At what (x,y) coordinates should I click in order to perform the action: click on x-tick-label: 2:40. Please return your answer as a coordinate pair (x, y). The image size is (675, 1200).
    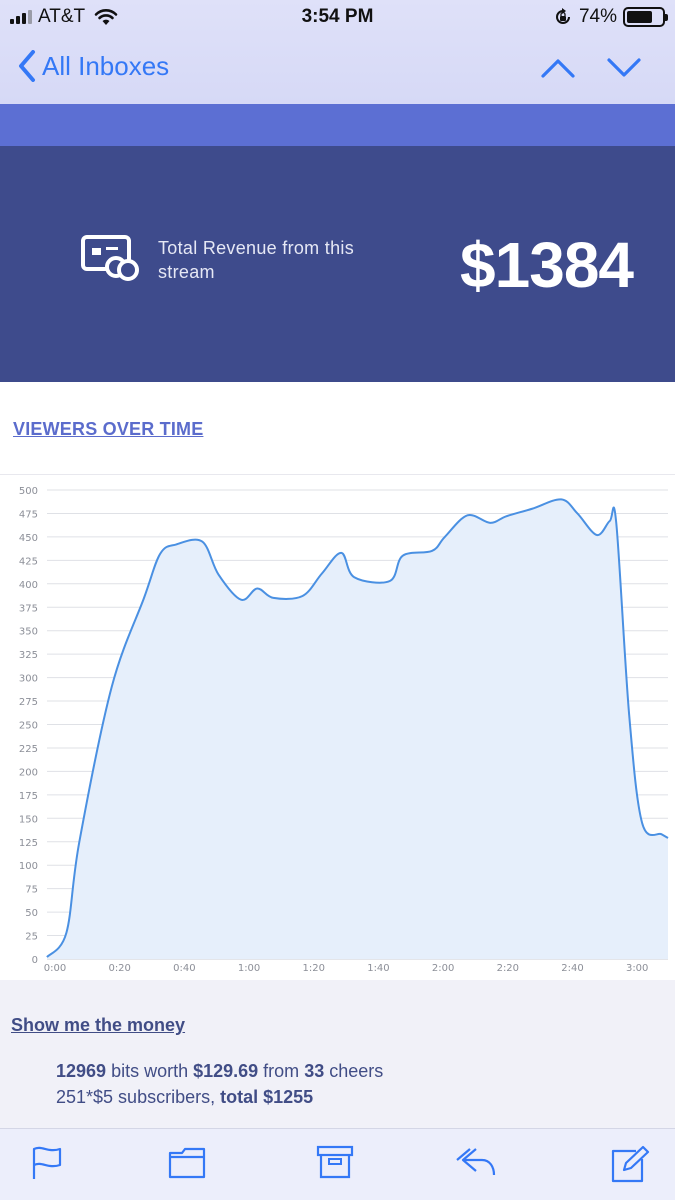
    Looking at the image, I should click on (572, 968).